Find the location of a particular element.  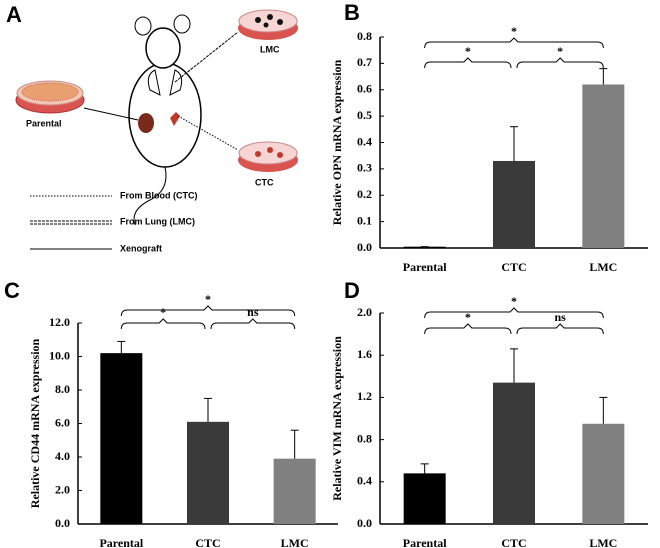

y-tick-label: 6.0 is located at coordinates (62, 422).